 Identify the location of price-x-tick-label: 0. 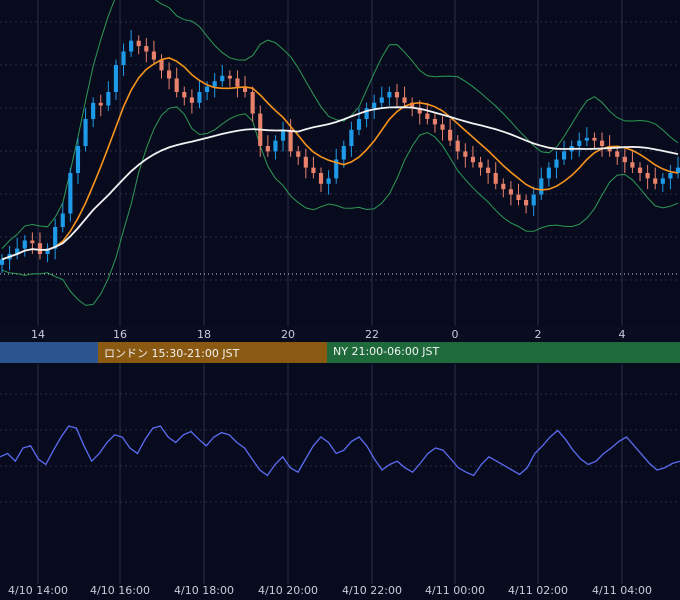
(455, 334).